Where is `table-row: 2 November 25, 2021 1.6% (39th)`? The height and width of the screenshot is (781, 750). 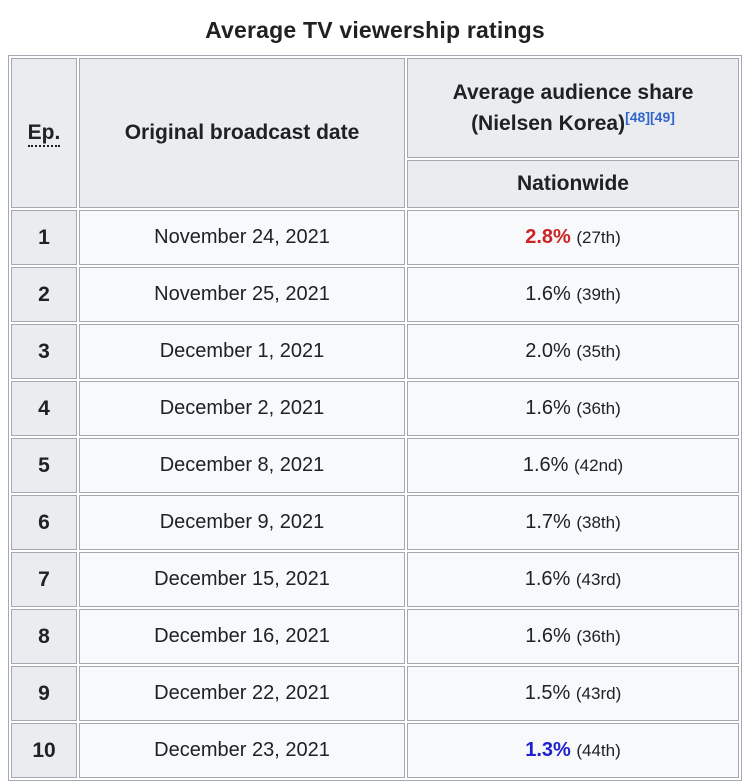
table-row: 2 November 25, 2021 1.6% (39th) is located at coordinates (375, 294).